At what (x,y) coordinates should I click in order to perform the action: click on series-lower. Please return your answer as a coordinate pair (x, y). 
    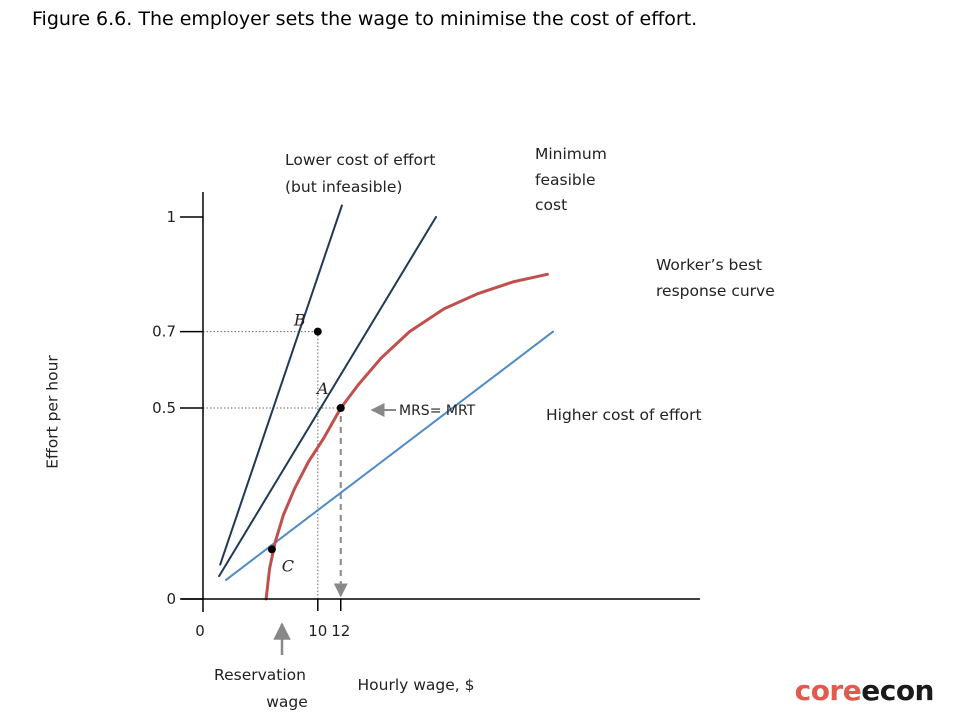
    Looking at the image, I should click on (281, 385).